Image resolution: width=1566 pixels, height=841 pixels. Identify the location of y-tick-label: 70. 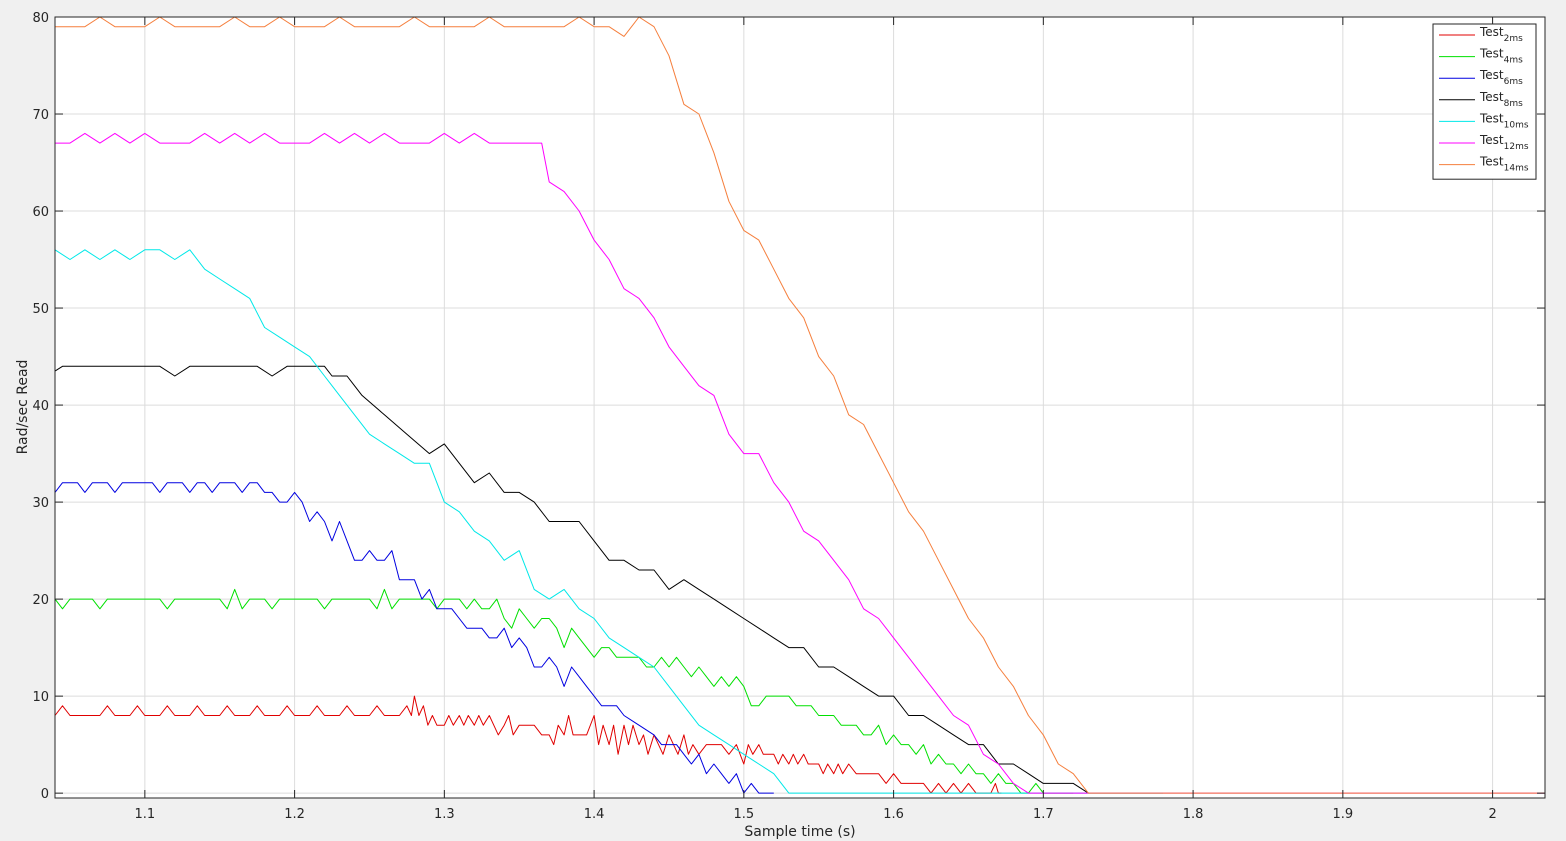
(40, 115).